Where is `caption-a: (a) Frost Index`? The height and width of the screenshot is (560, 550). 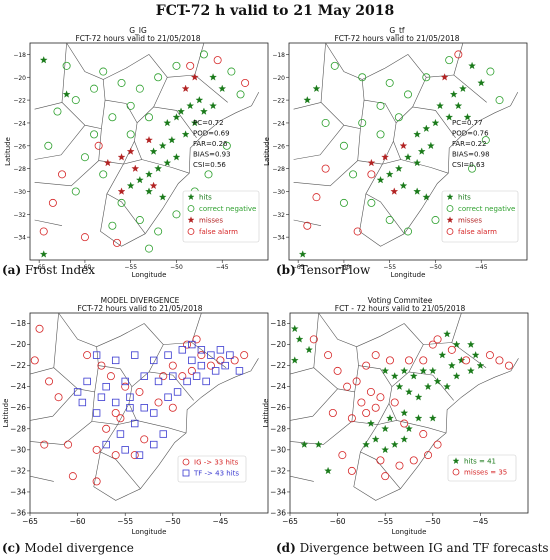
caption-a: (a) Frost Index is located at coordinates (48, 270).